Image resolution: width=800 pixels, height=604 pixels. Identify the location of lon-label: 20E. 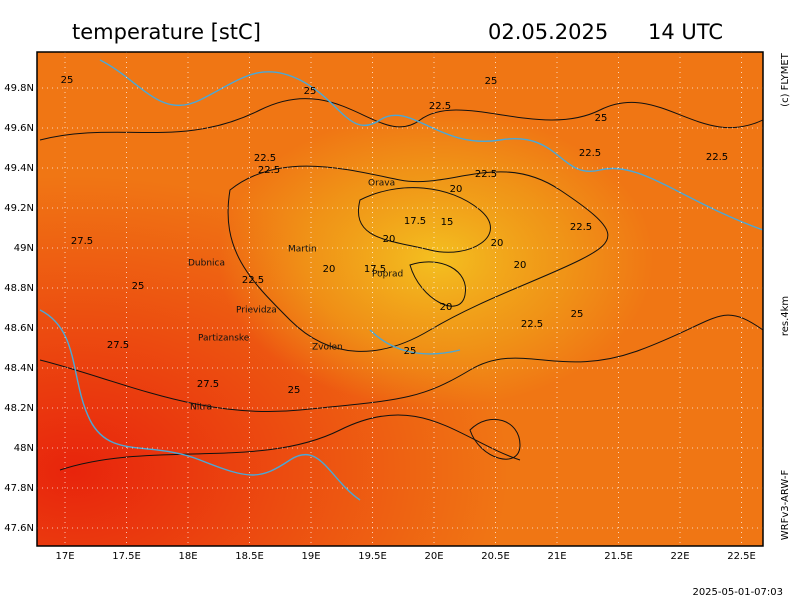
(433, 556).